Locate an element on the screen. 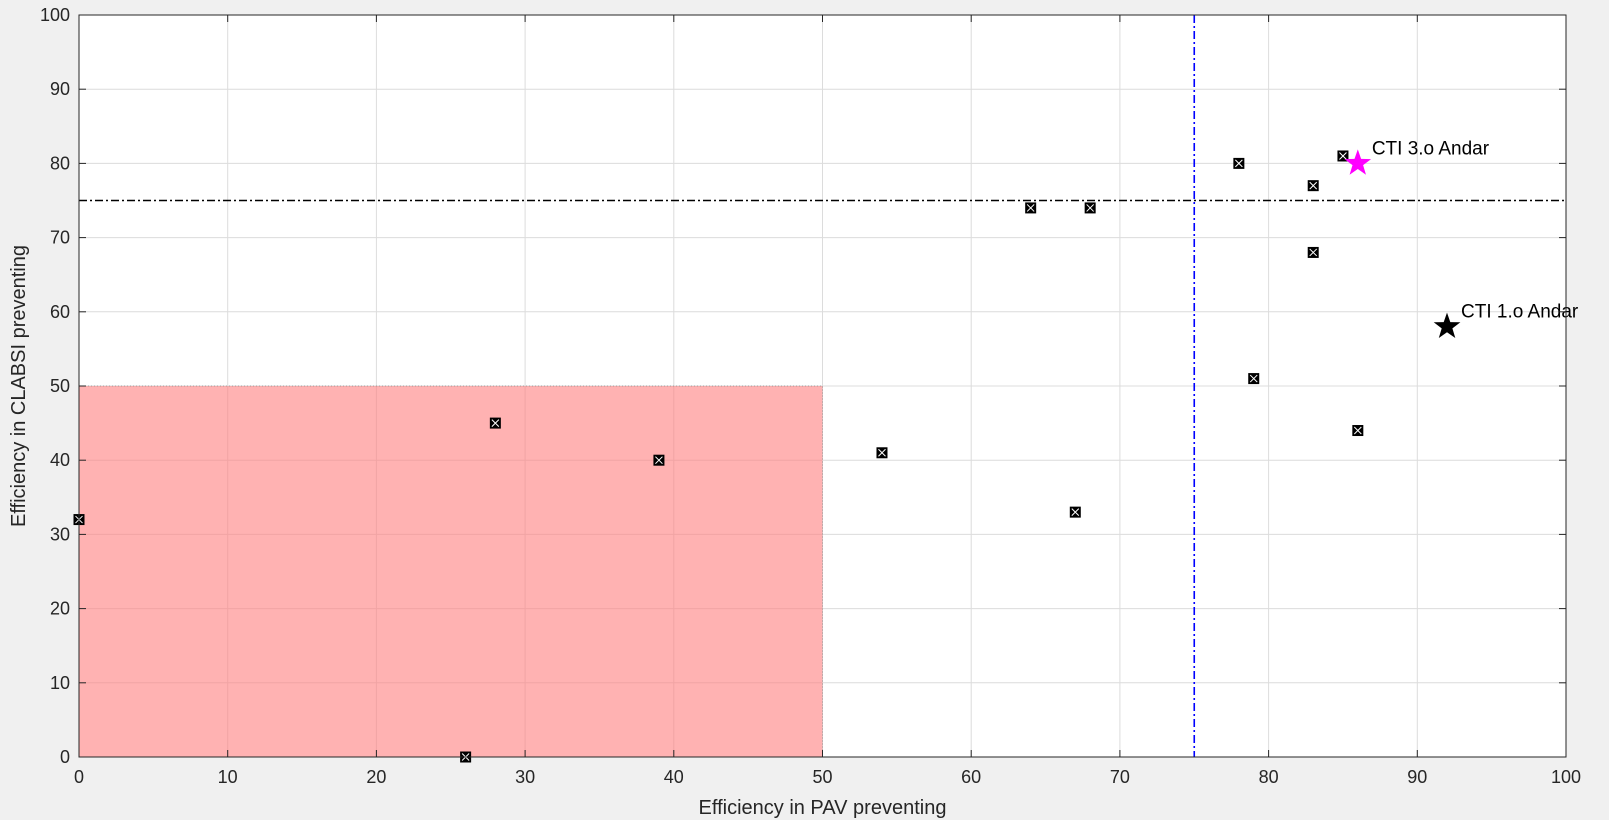 The height and width of the screenshot is (820, 1609). x-tick-label: 50 is located at coordinates (822, 777).